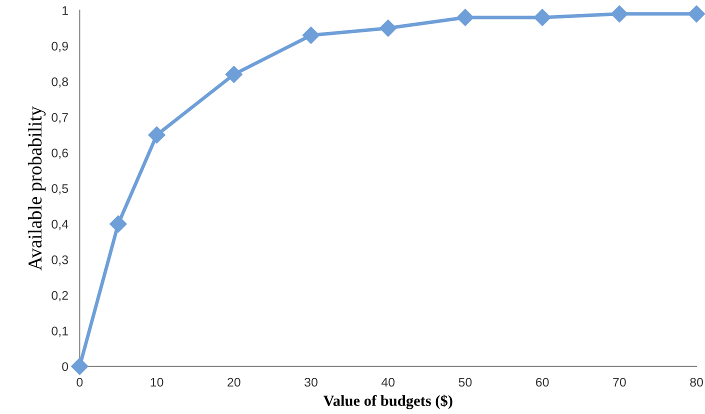  What do you see at coordinates (619, 382) in the screenshot?
I see `x-tick-label: 70` at bounding box center [619, 382].